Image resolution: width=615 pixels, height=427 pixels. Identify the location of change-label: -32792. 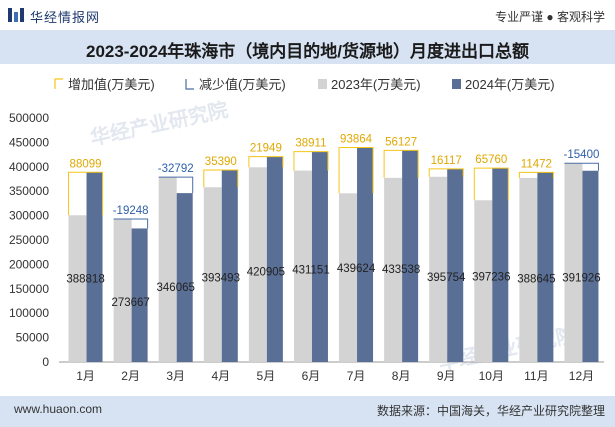
(176, 169).